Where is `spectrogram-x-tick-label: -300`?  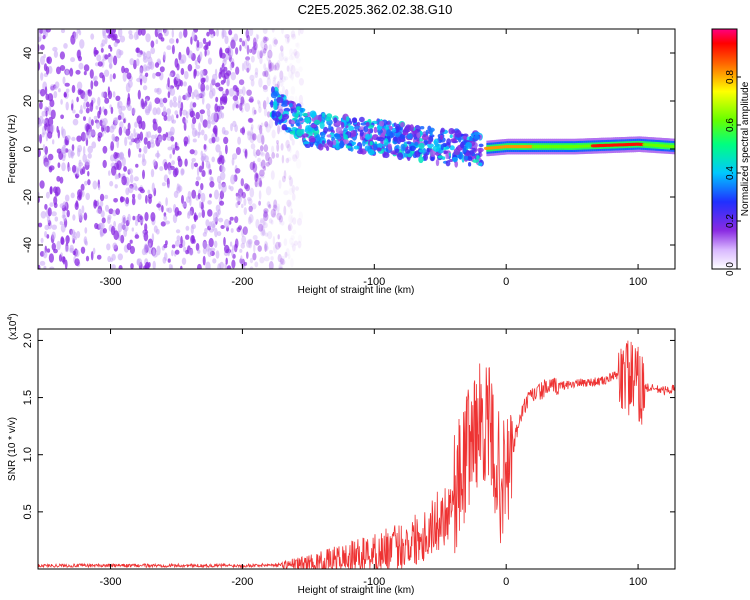 spectrogram-x-tick-label: -300 is located at coordinates (111, 282).